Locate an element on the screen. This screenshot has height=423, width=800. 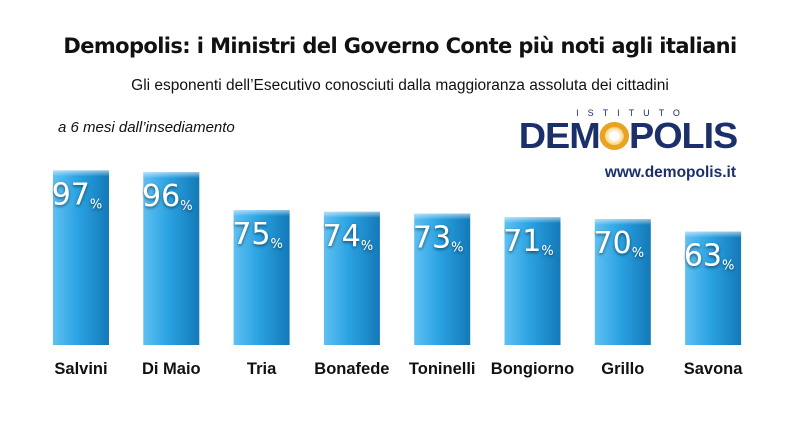
demopolis-logo: ISTITUTO DEM POLIS is located at coordinates (628, 131).